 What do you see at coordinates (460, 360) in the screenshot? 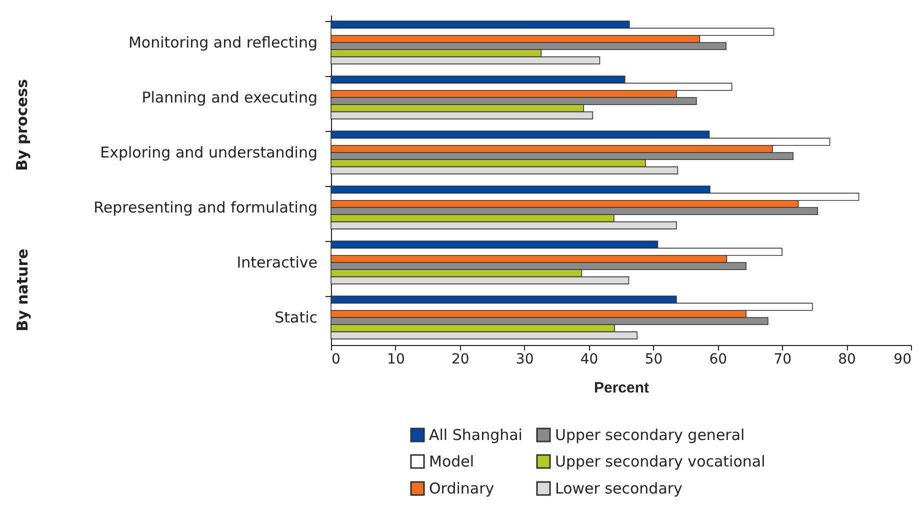
I see `x-tick-label: 20` at bounding box center [460, 360].